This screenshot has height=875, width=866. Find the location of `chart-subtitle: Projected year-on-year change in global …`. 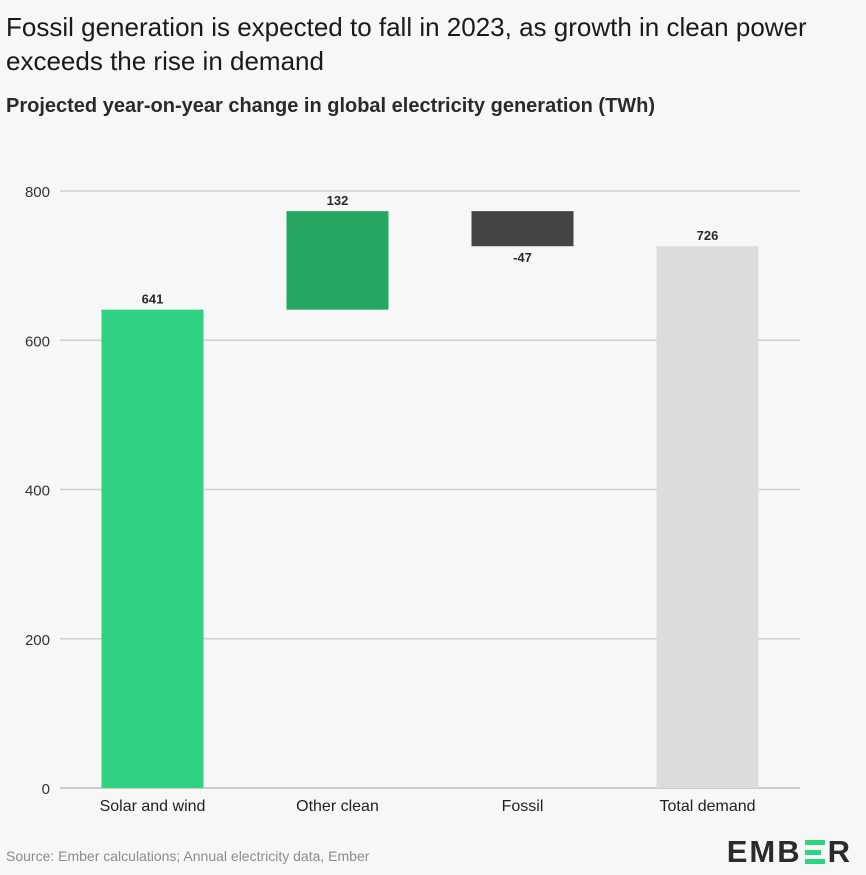

chart-subtitle: Projected year-on-year change in global … is located at coordinates (331, 106).